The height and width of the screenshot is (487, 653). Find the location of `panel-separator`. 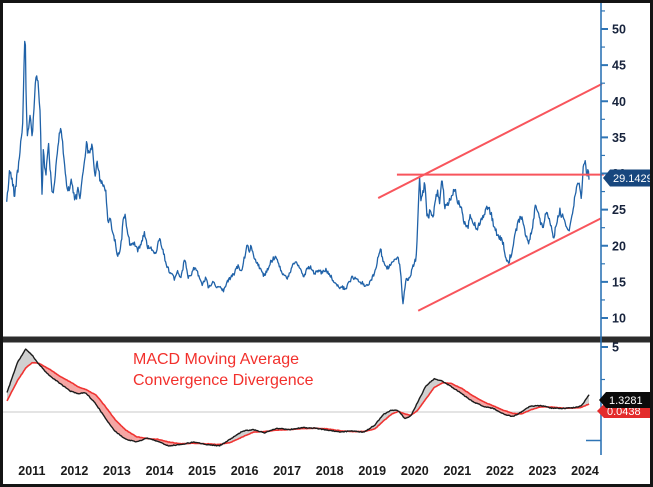

panel-separator is located at coordinates (326, 339).